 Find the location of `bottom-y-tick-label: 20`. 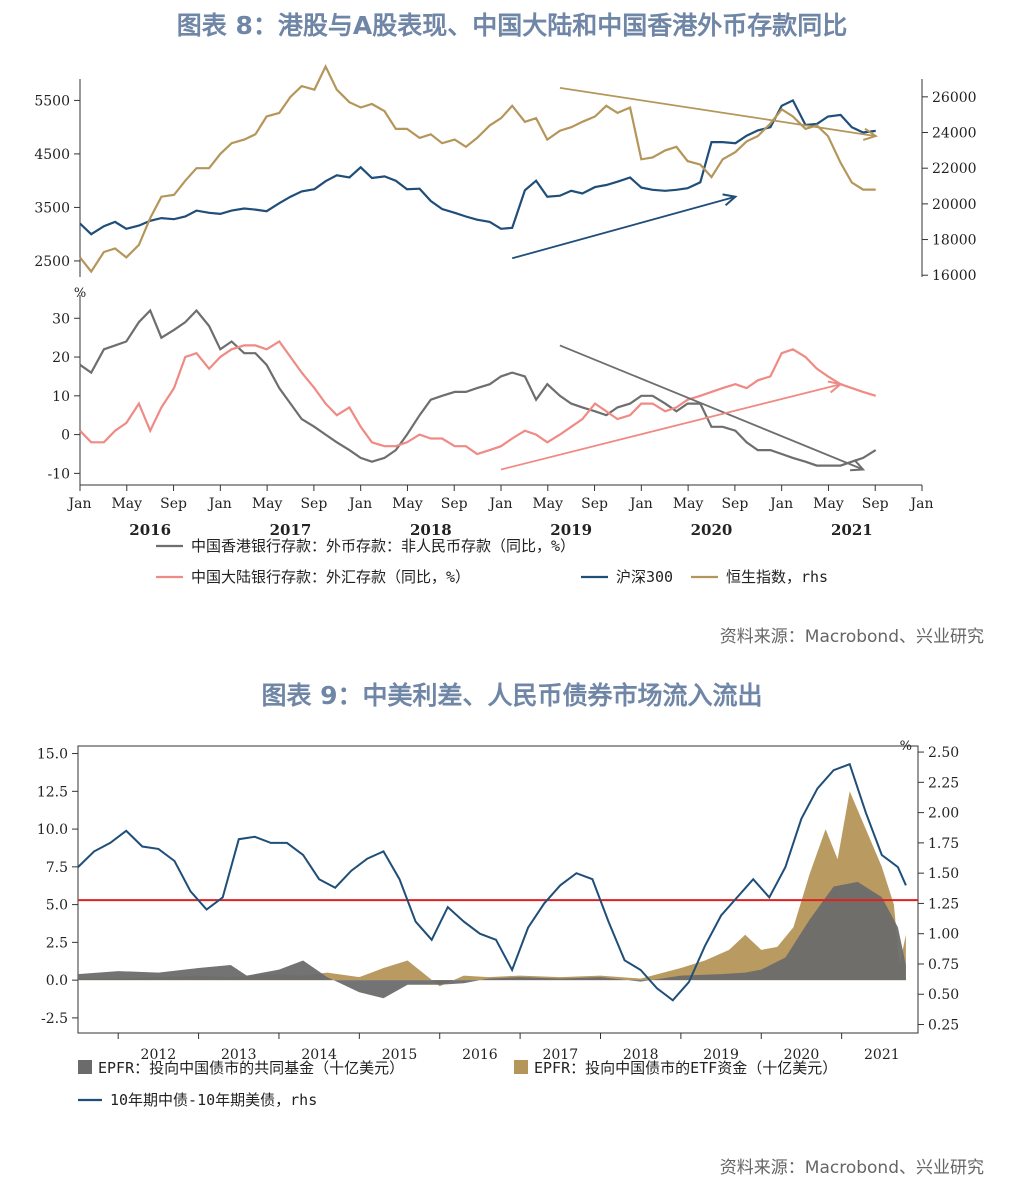

bottom-y-tick-label: 20 is located at coordinates (61, 358).